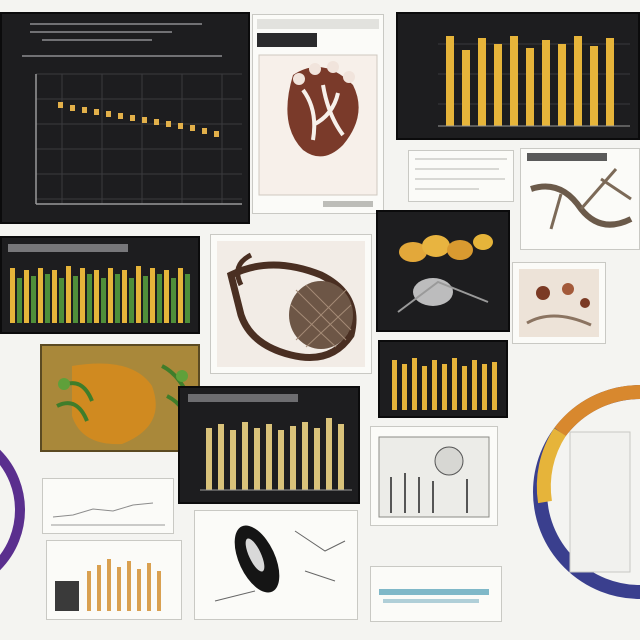 This screenshot has width=640, height=640. What do you see at coordinates (125, 404) in the screenshot?
I see `plant-illustration` at bounding box center [125, 404].